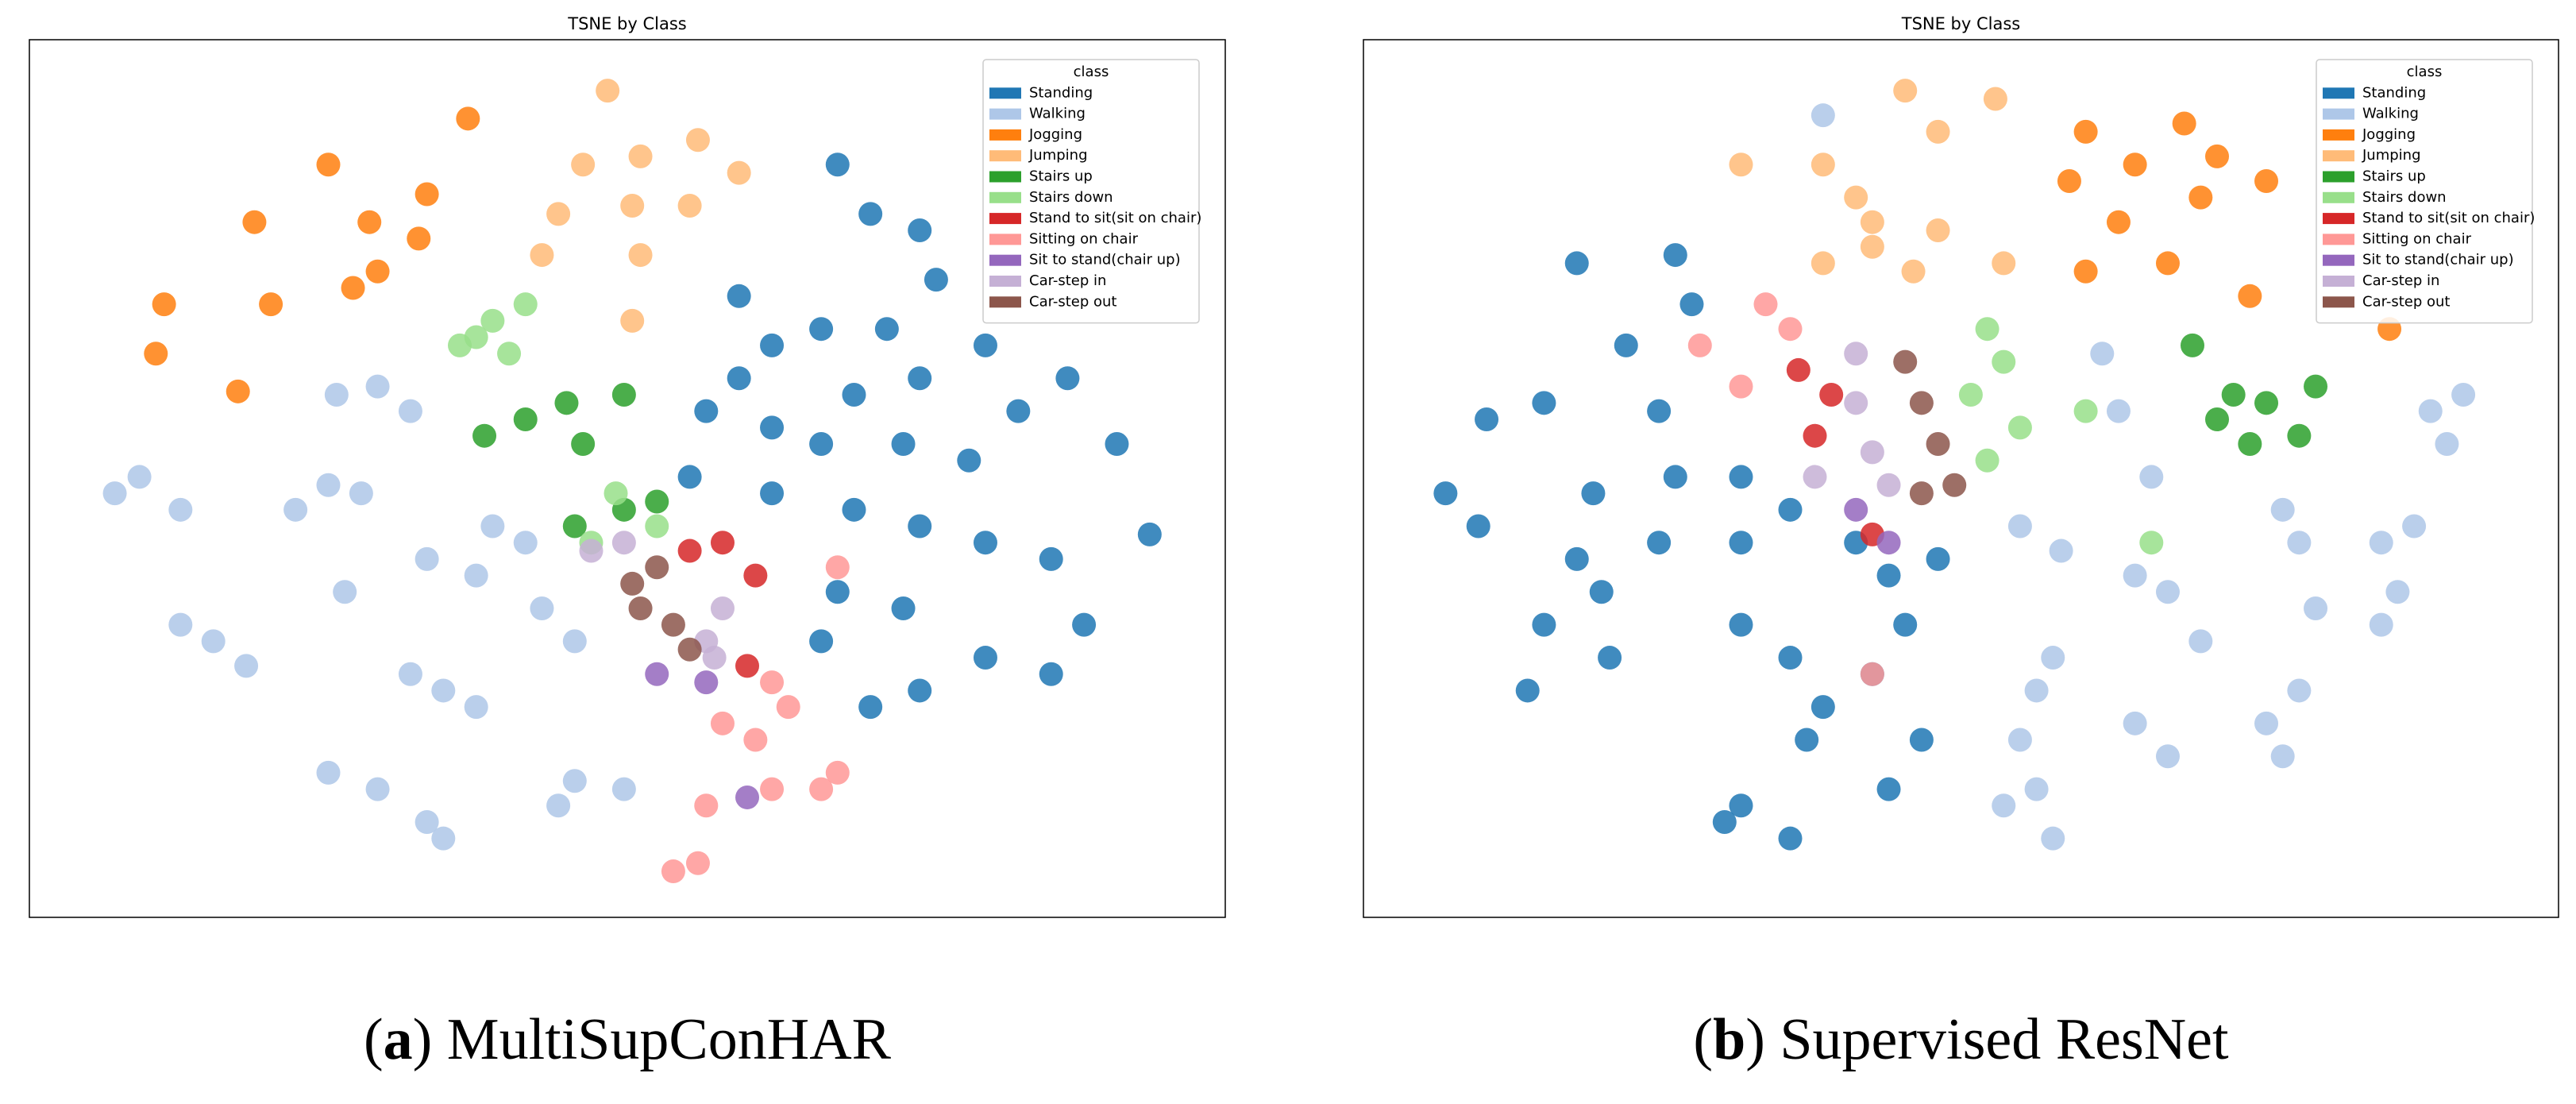  What do you see at coordinates (2438, 260) in the screenshot?
I see `legend-label: Sit to stand(chair up)` at bounding box center [2438, 260].